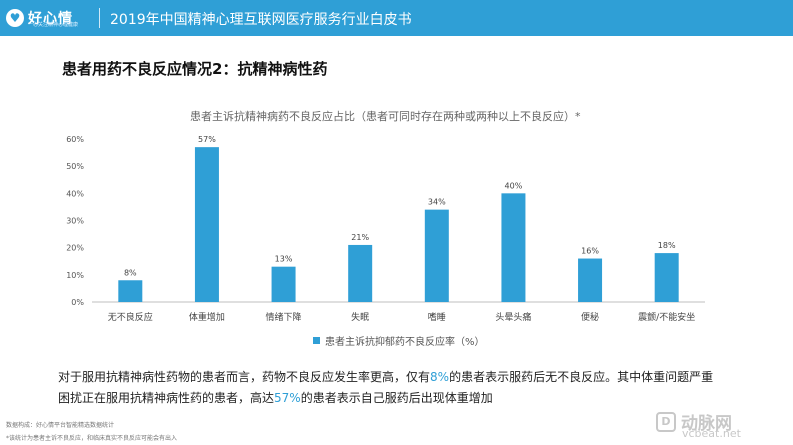  Describe the element at coordinates (437, 317) in the screenshot. I see `x-tick-label: 嗜睡` at that location.